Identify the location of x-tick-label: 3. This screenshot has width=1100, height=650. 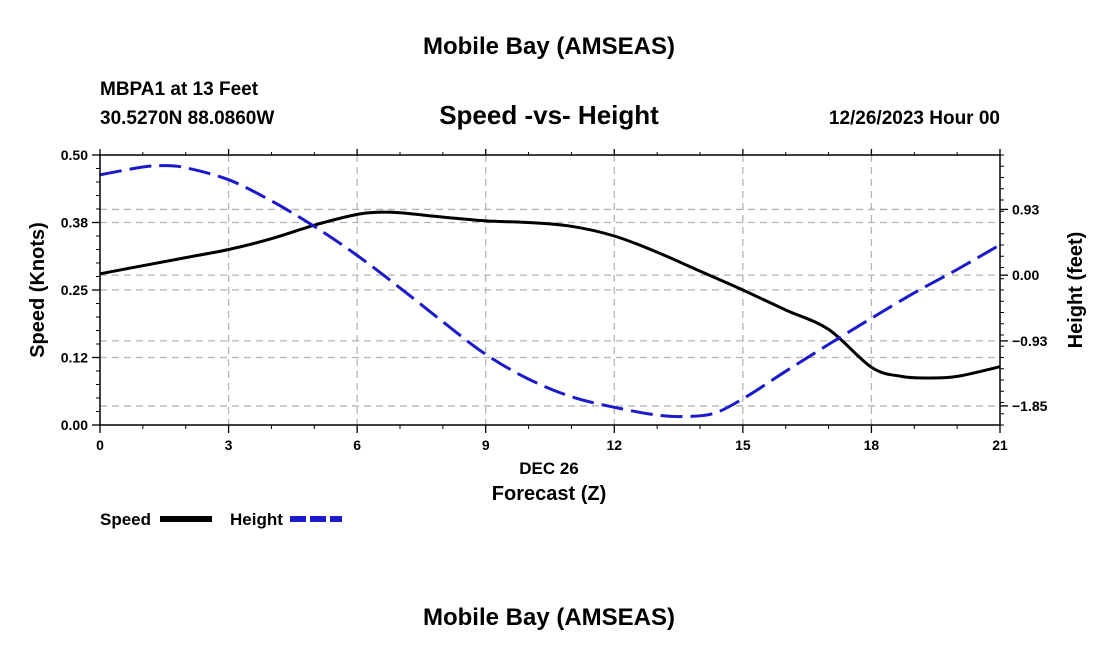
(229, 445).